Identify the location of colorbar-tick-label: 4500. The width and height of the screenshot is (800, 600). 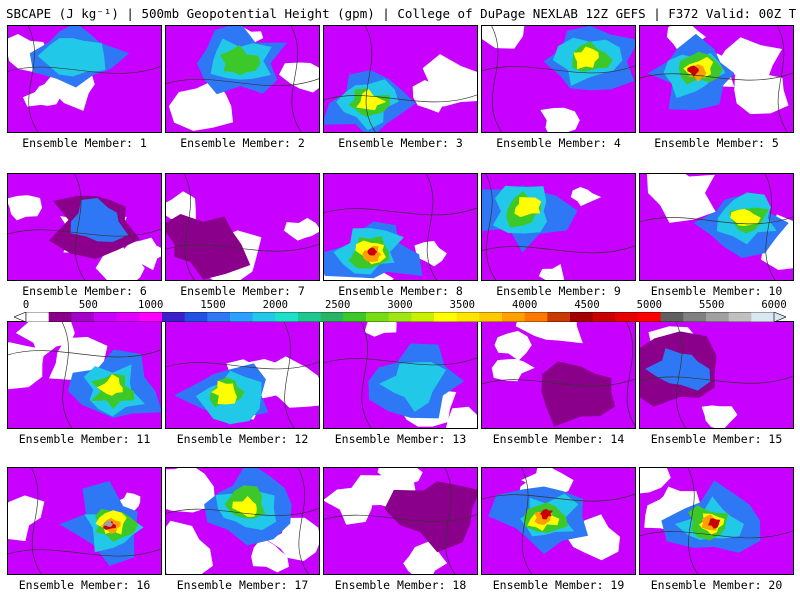
(587, 305).